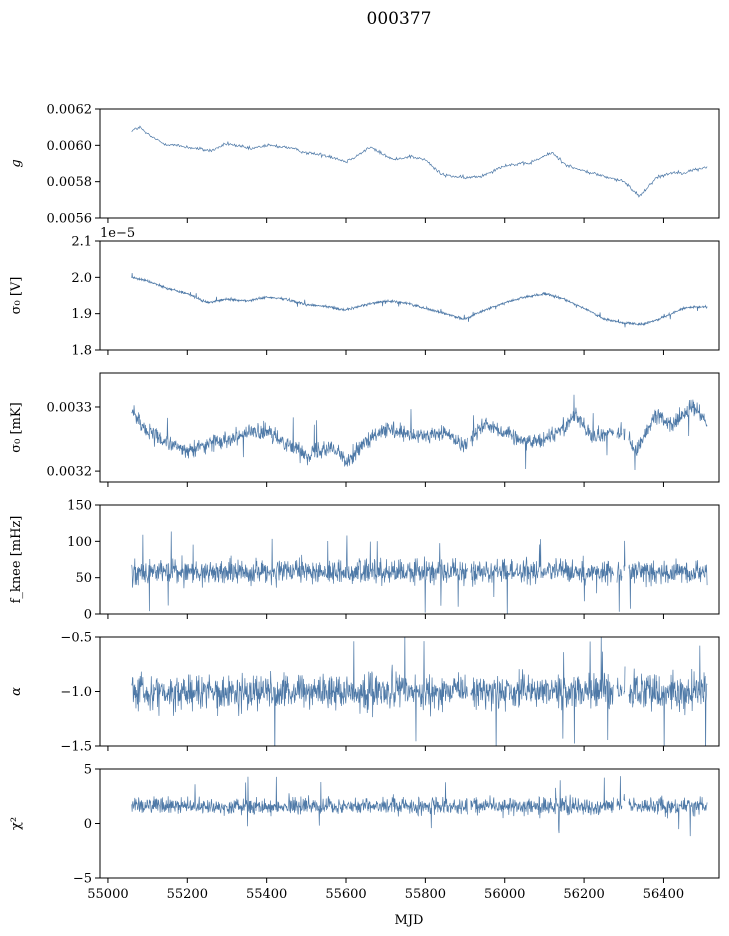 The height and width of the screenshot is (936, 729). I want to click on y-offset-label: 1e−5, so click(117, 233).